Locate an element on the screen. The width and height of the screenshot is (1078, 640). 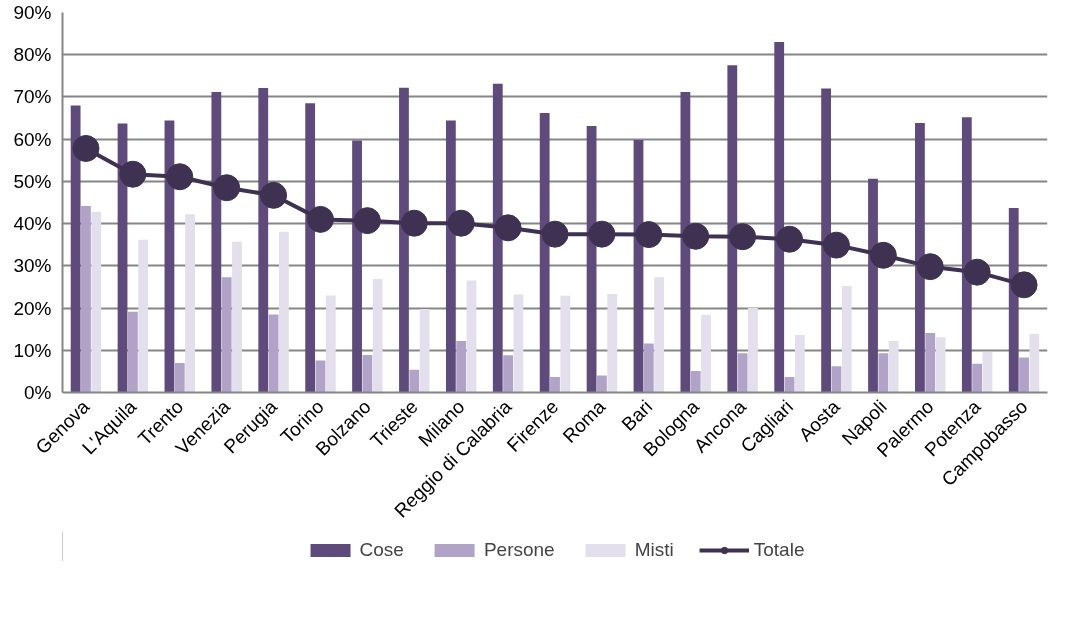
y-tick-label: 10% is located at coordinates (32, 350).